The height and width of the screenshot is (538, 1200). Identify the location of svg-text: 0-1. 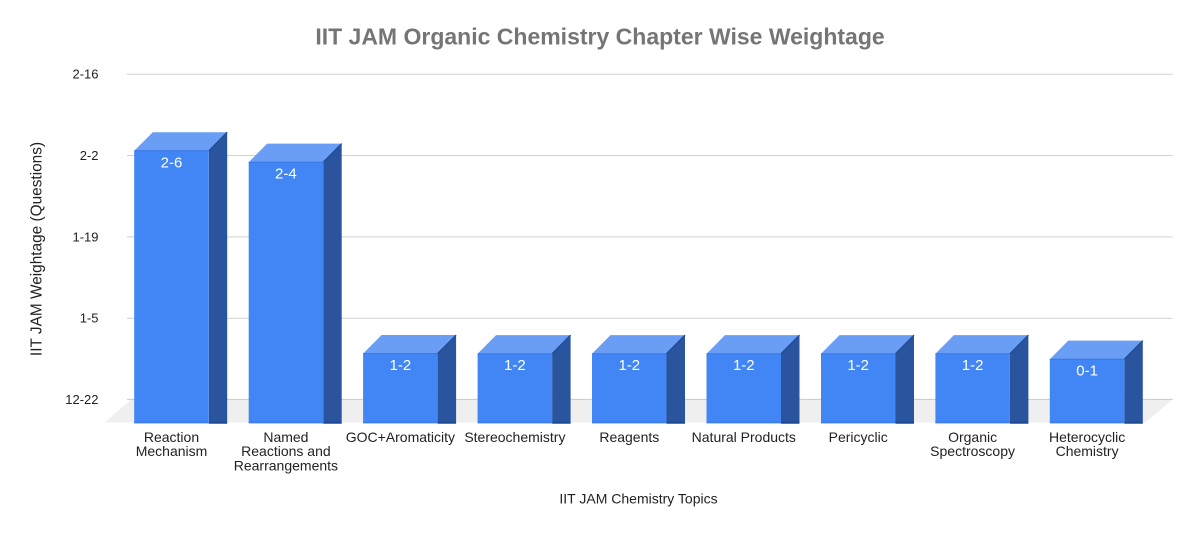
(1087, 371).